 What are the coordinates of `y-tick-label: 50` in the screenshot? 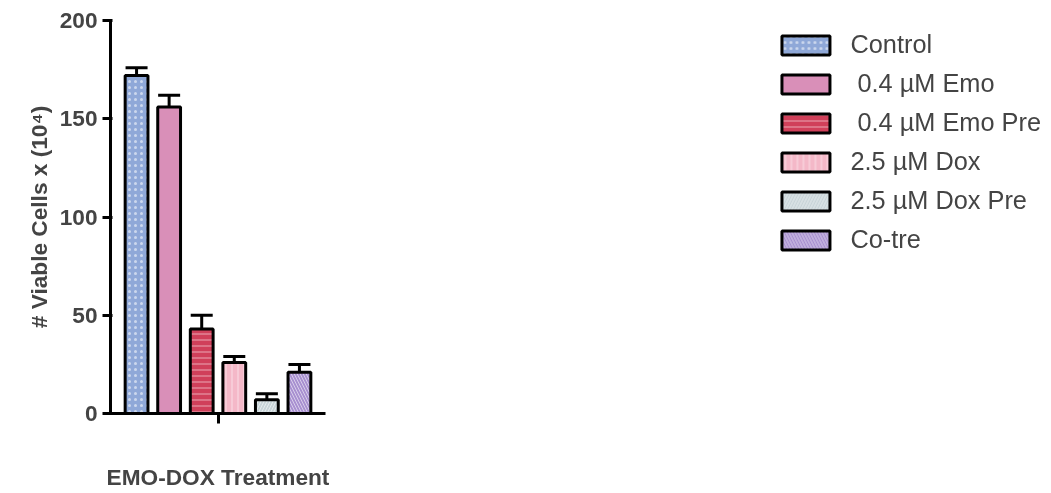 It's located at (85, 314).